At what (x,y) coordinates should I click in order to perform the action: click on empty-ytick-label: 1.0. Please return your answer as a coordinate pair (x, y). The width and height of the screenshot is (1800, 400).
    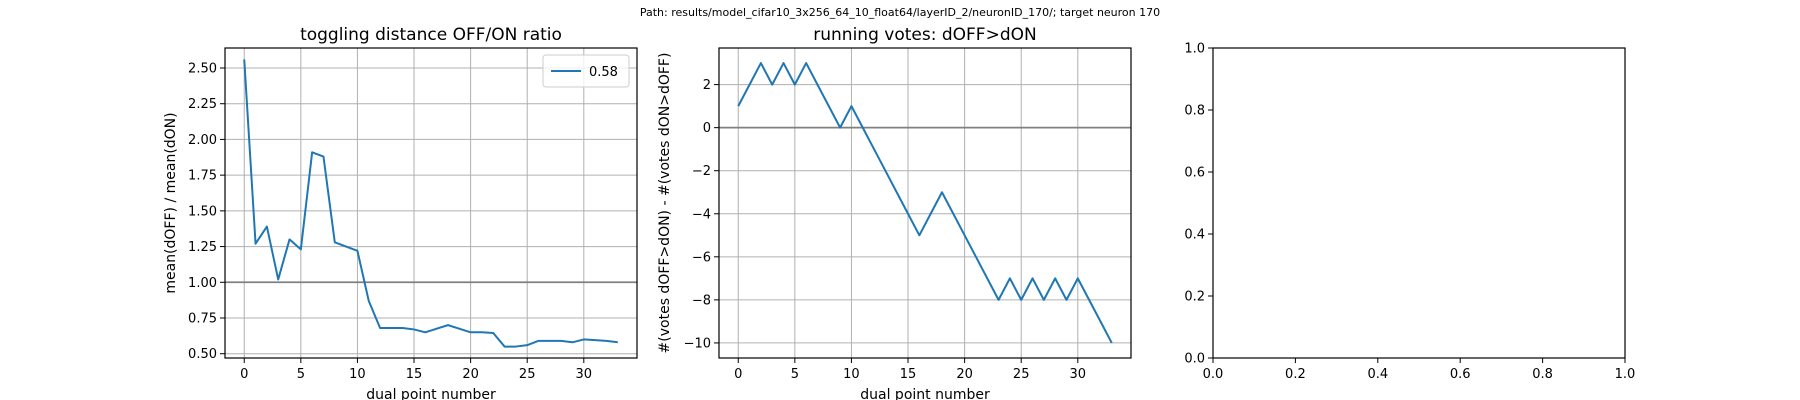
    Looking at the image, I should click on (1194, 49).